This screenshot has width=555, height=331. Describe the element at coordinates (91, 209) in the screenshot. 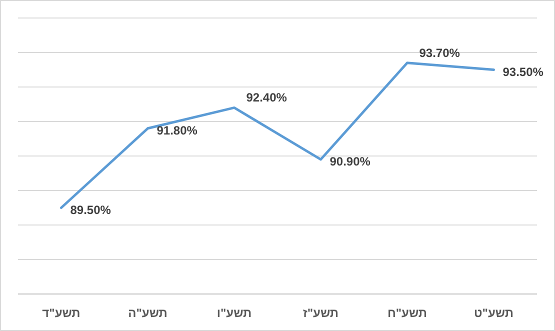

I see `data-label: 89.50%` at that location.